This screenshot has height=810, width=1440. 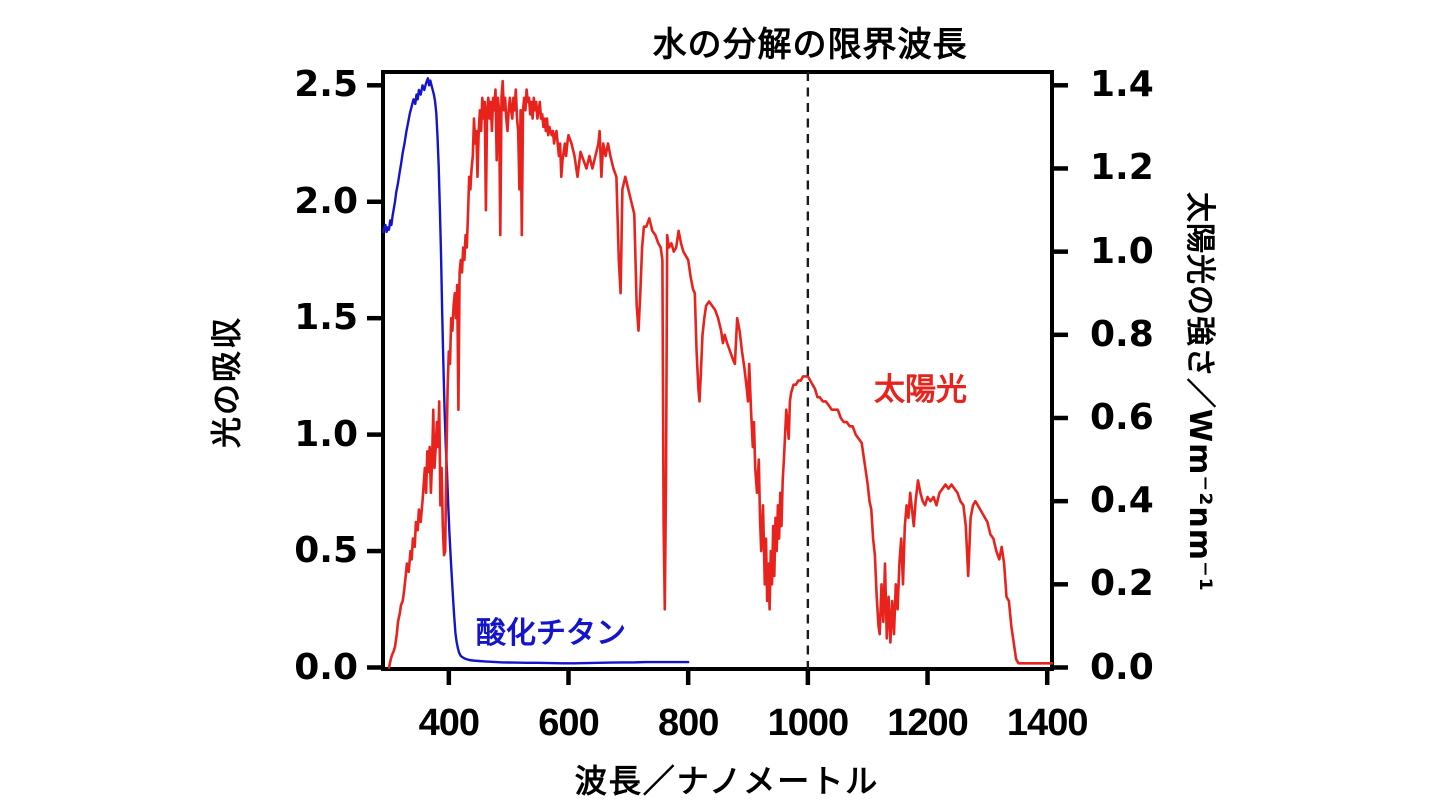 What do you see at coordinates (808, 723) in the screenshot?
I see `x-tick-label: 1000` at bounding box center [808, 723].